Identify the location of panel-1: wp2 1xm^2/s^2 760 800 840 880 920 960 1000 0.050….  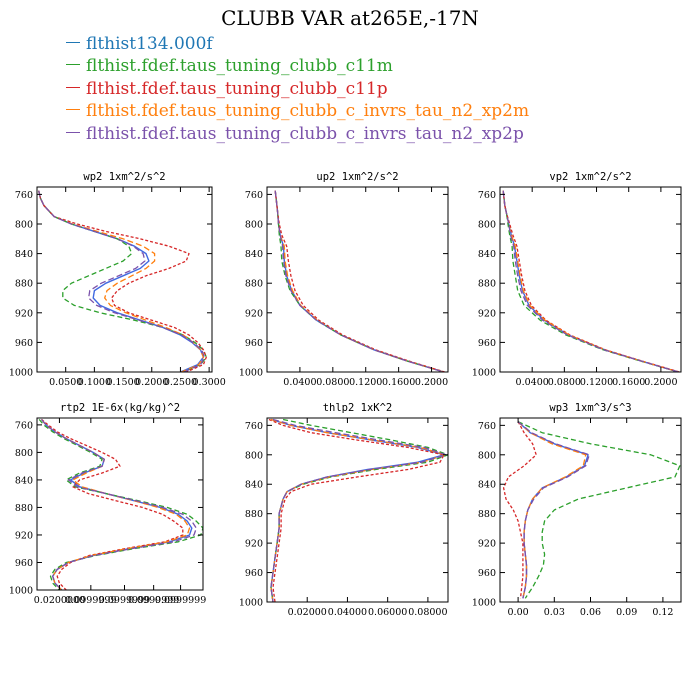
(117, 279).